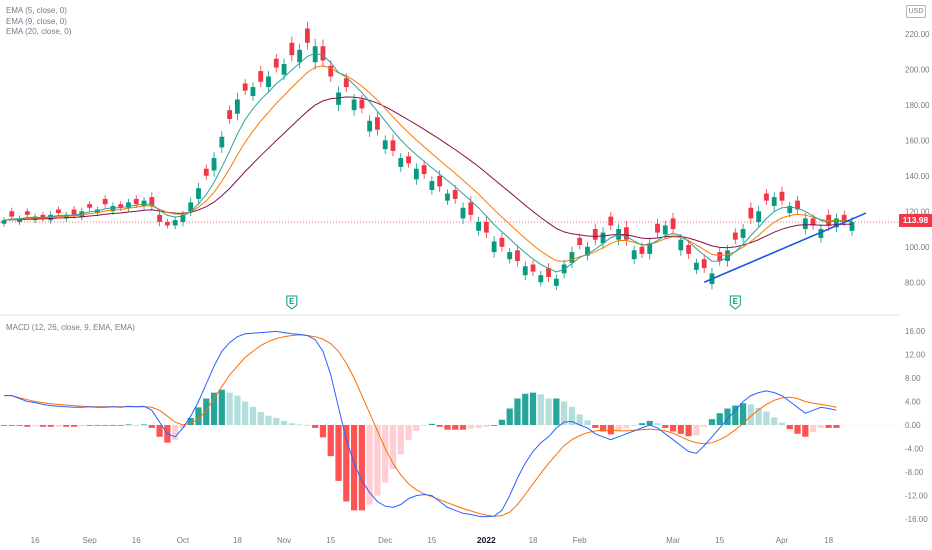 The width and height of the screenshot is (932, 550). What do you see at coordinates (915, 354) in the screenshot?
I see `macd-axis-tick: 12.00` at bounding box center [915, 354].